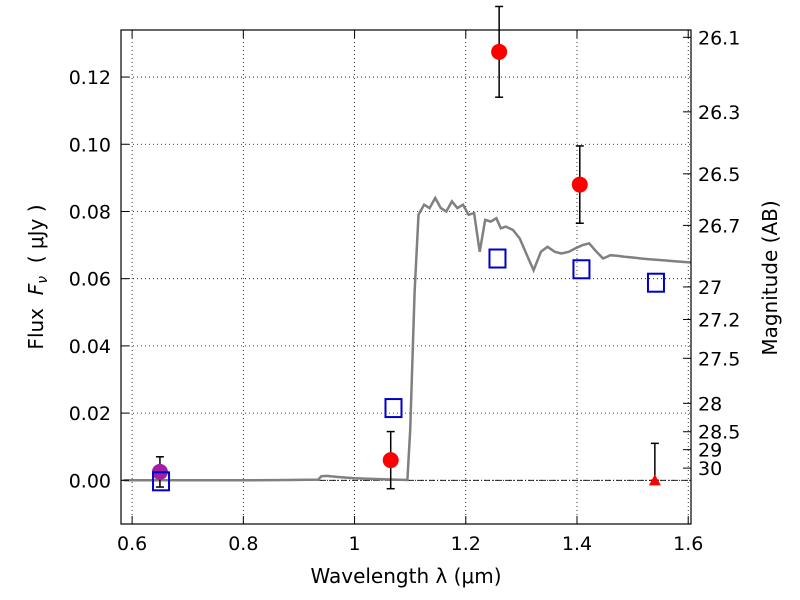 The width and height of the screenshot is (800, 600). I want to click on magnitude-tick-label: 28, so click(710, 404).